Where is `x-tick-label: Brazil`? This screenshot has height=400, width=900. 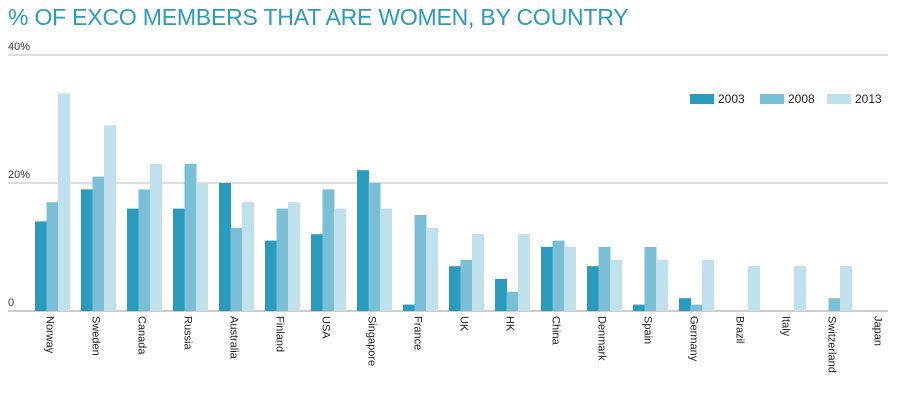 x-tick-label: Brazil is located at coordinates (740, 330).